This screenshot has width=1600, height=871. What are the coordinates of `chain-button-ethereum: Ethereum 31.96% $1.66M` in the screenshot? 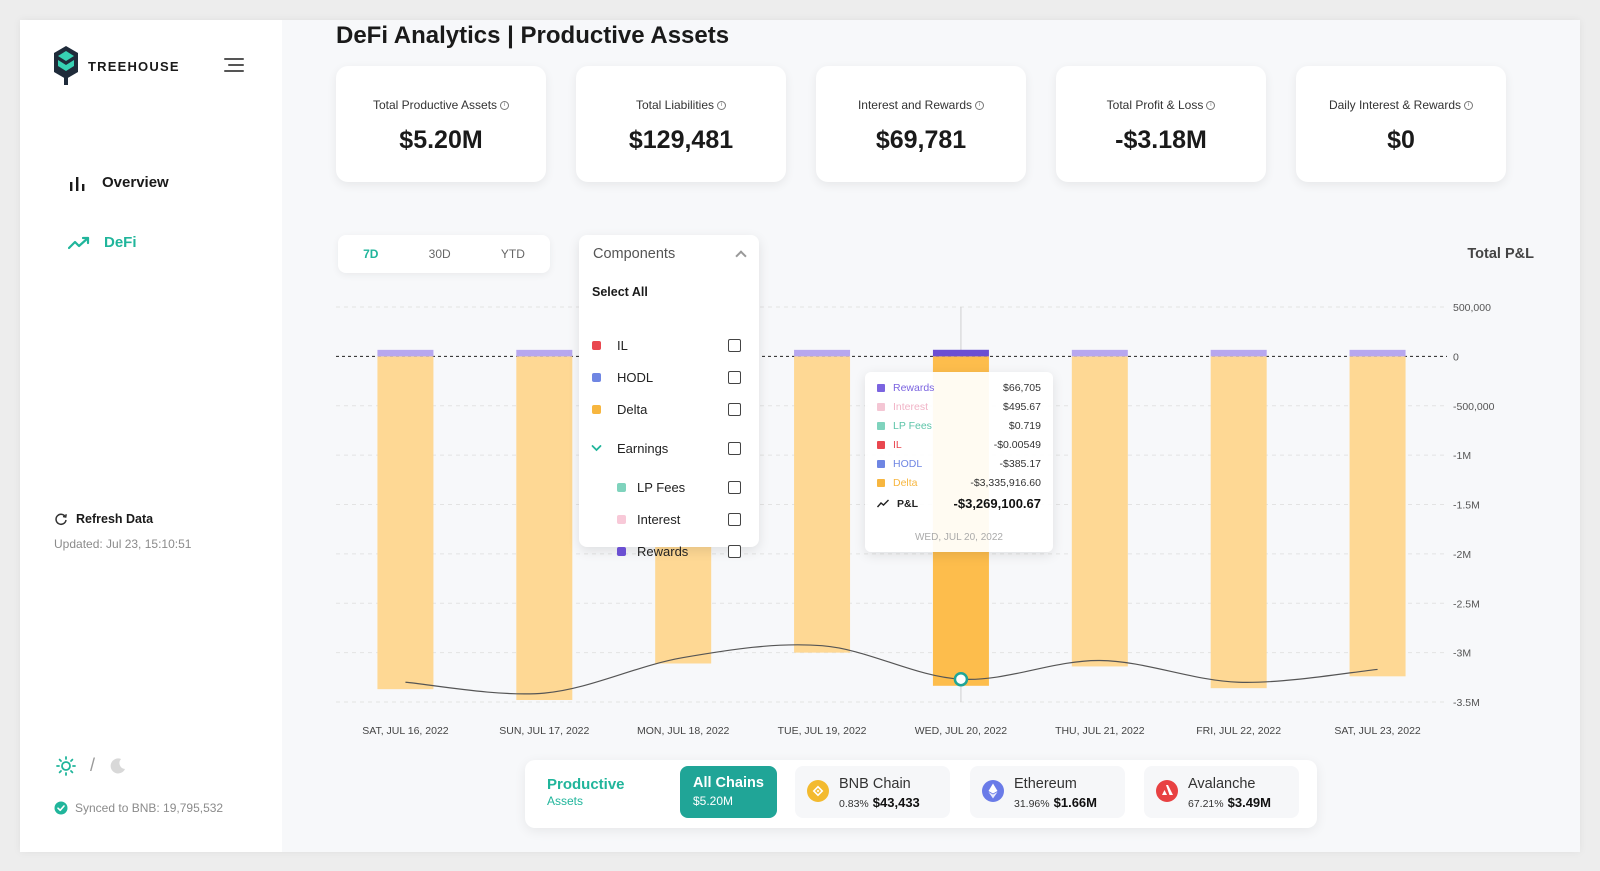 It's located at (1047, 792).